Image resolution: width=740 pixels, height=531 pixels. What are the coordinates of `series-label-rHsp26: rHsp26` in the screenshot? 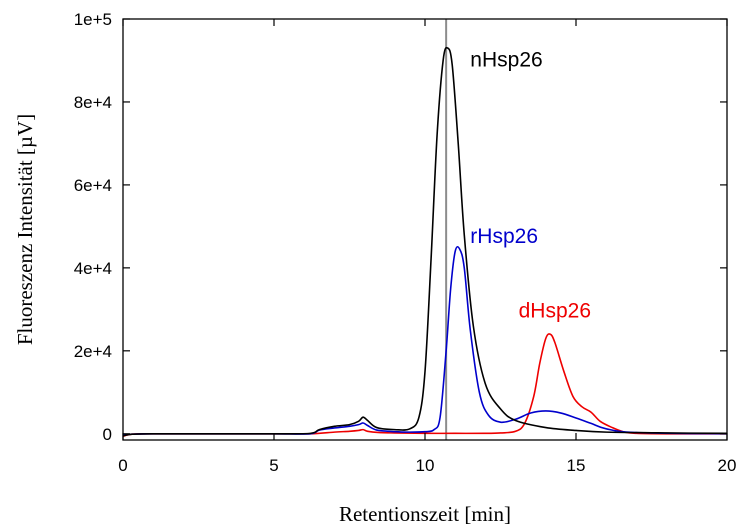 It's located at (504, 236).